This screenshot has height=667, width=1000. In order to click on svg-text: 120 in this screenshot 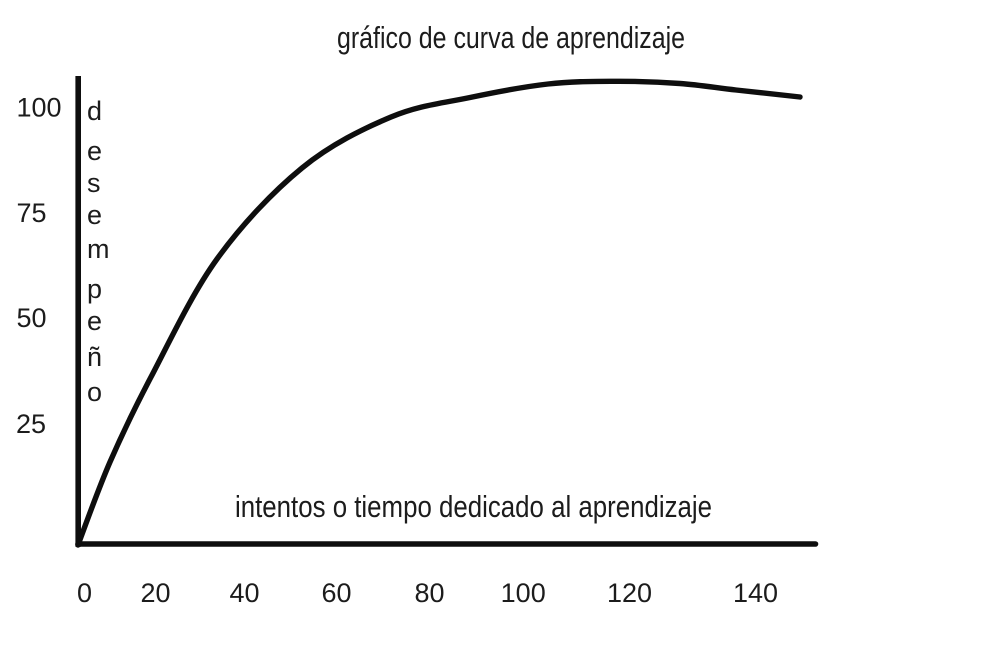, I will do `click(629, 593)`.